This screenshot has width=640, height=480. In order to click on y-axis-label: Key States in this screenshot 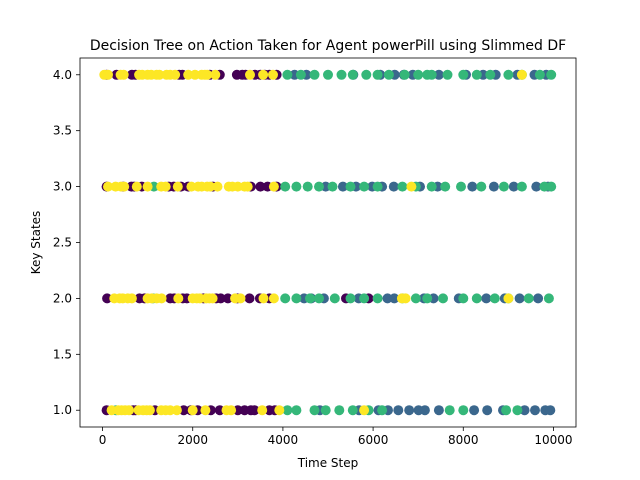, I will do `click(36, 243)`.